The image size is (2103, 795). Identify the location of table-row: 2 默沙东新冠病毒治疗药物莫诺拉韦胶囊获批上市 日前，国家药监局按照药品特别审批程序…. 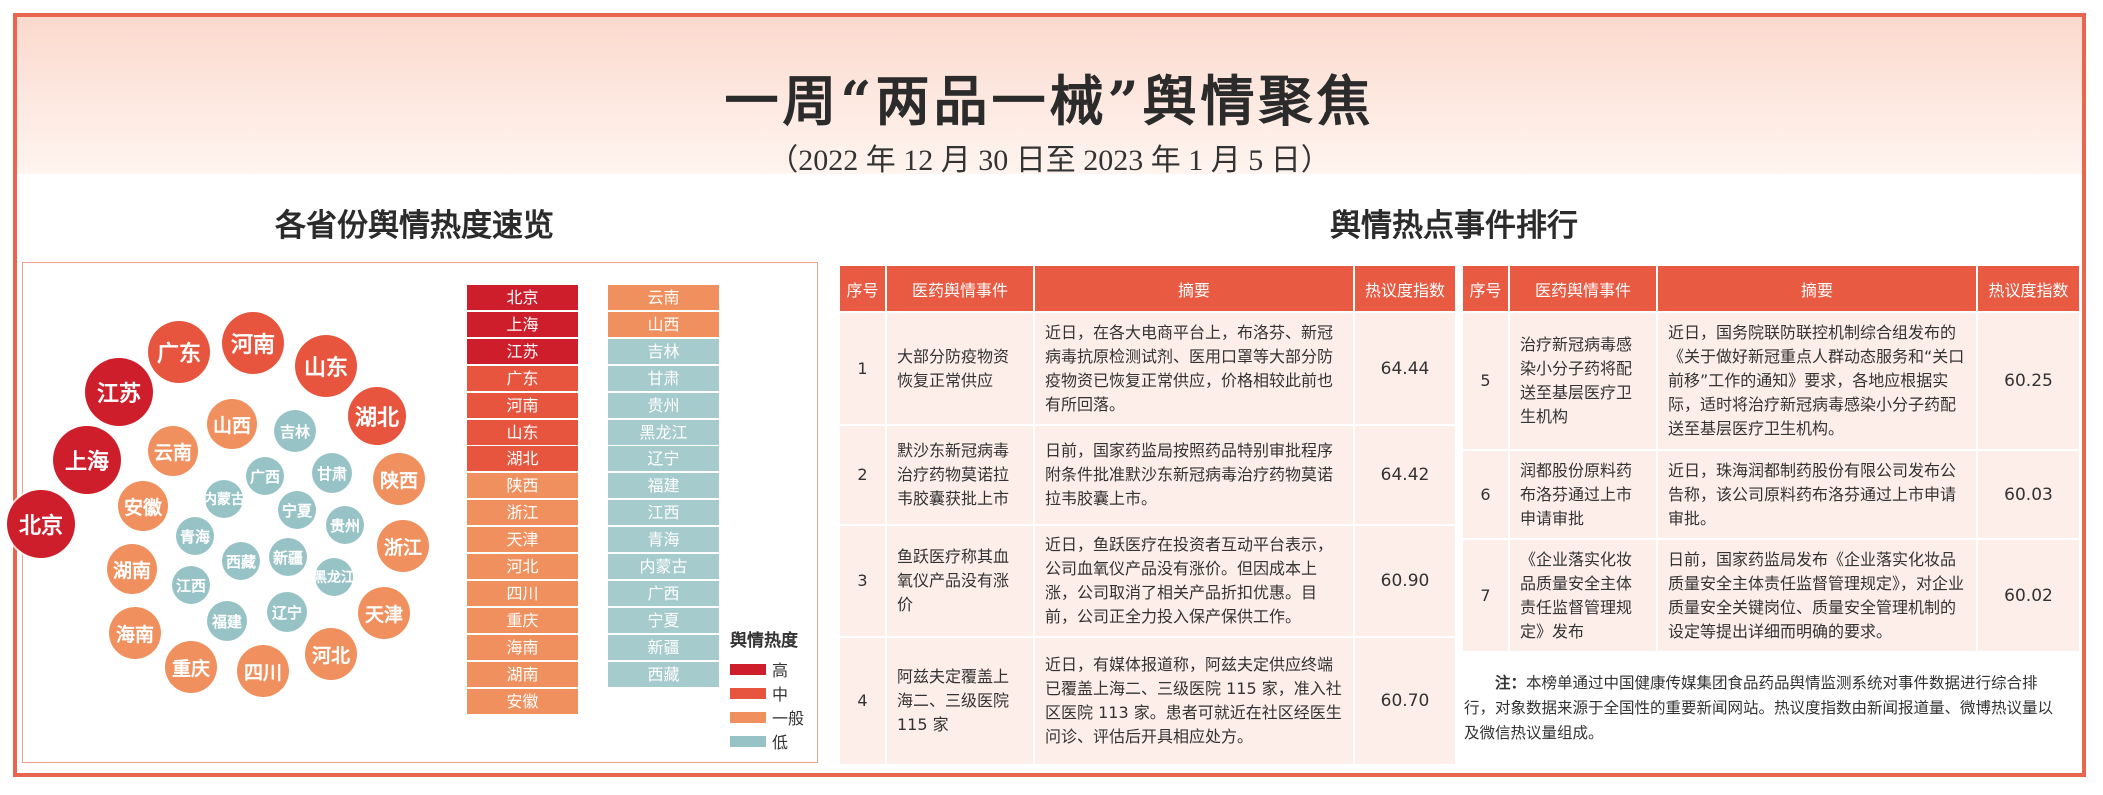
(1147, 475).